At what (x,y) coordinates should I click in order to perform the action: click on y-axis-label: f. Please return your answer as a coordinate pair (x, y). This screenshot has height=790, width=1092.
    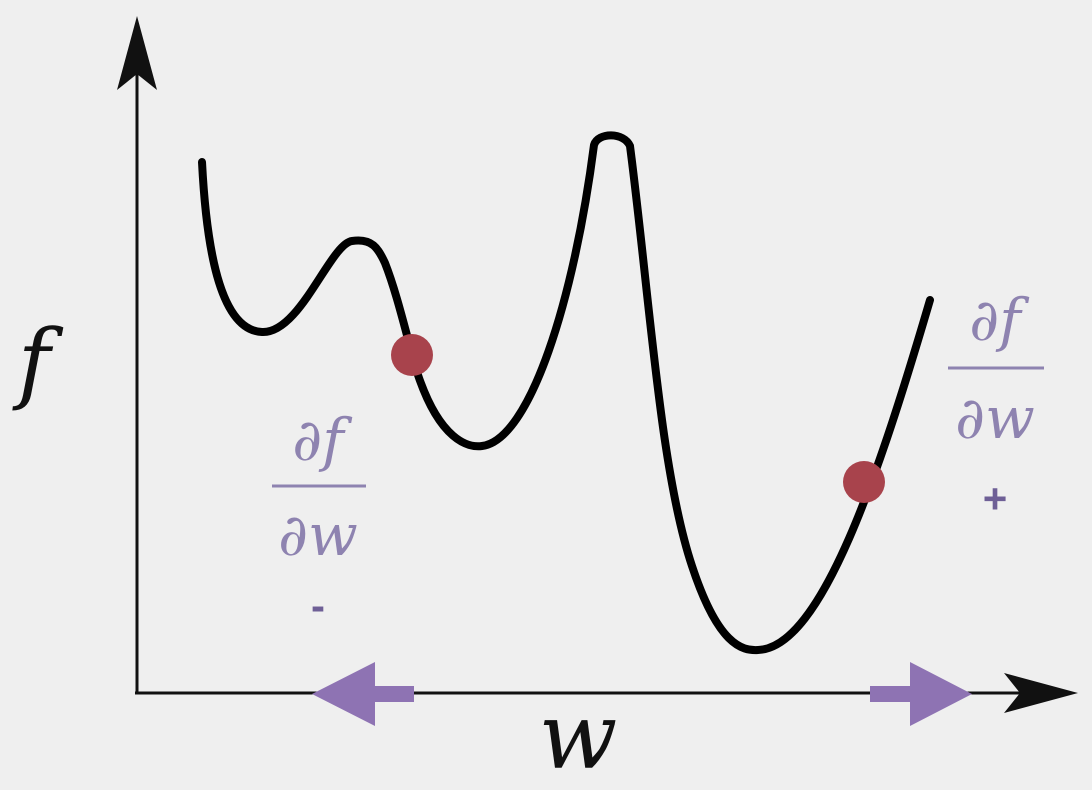
    Looking at the image, I should click on (38, 361).